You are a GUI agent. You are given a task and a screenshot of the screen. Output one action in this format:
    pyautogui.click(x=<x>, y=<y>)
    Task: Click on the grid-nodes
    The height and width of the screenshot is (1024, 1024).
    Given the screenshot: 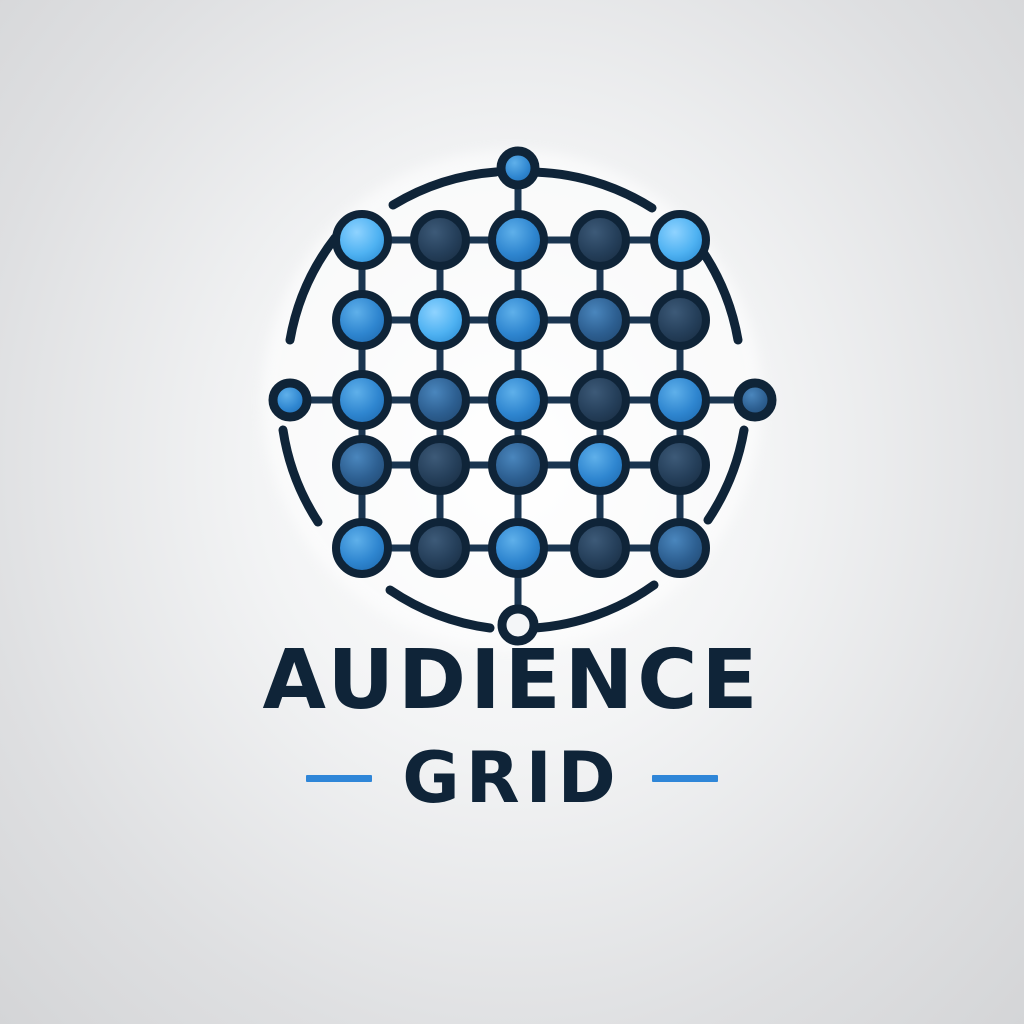 What is the action you would take?
    pyautogui.click(x=521, y=394)
    